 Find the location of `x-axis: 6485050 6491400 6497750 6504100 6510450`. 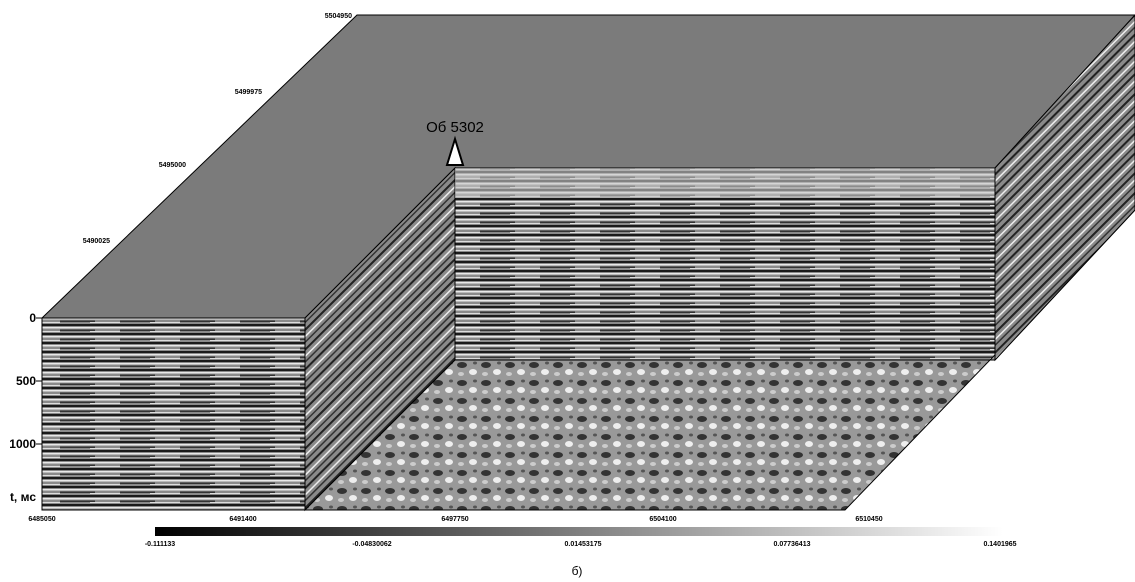

x-axis: 6485050 6491400 6497750 6504100 6510450 is located at coordinates (455, 519).